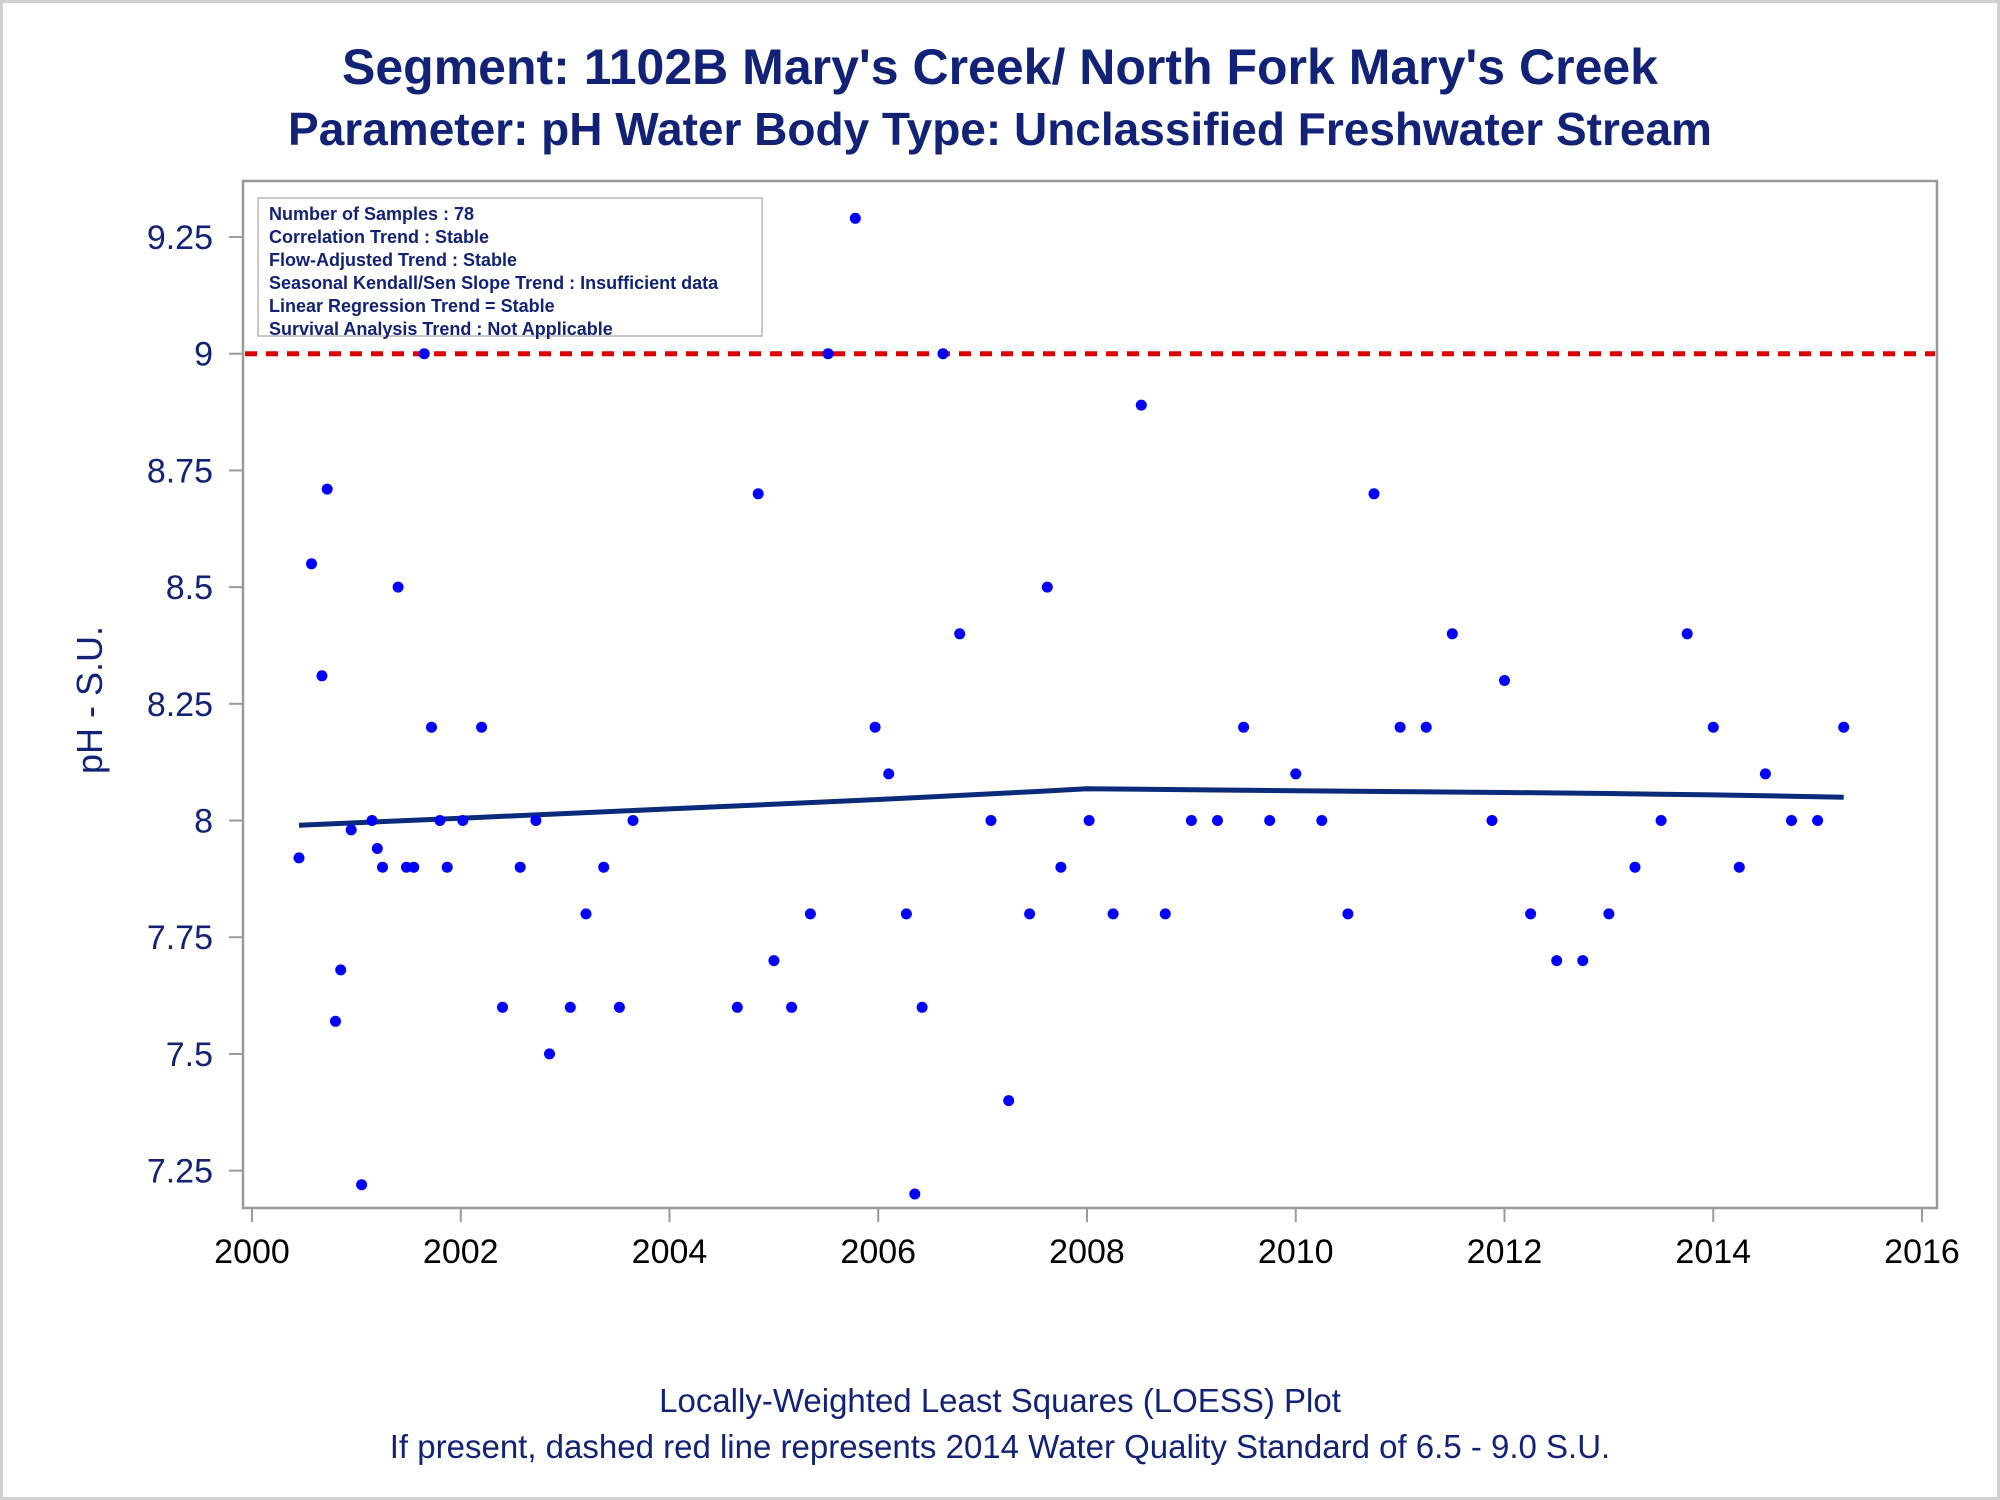 The image size is (2000, 1500). Describe the element at coordinates (189, 588) in the screenshot. I see `y-tick-label: 8.5` at that location.